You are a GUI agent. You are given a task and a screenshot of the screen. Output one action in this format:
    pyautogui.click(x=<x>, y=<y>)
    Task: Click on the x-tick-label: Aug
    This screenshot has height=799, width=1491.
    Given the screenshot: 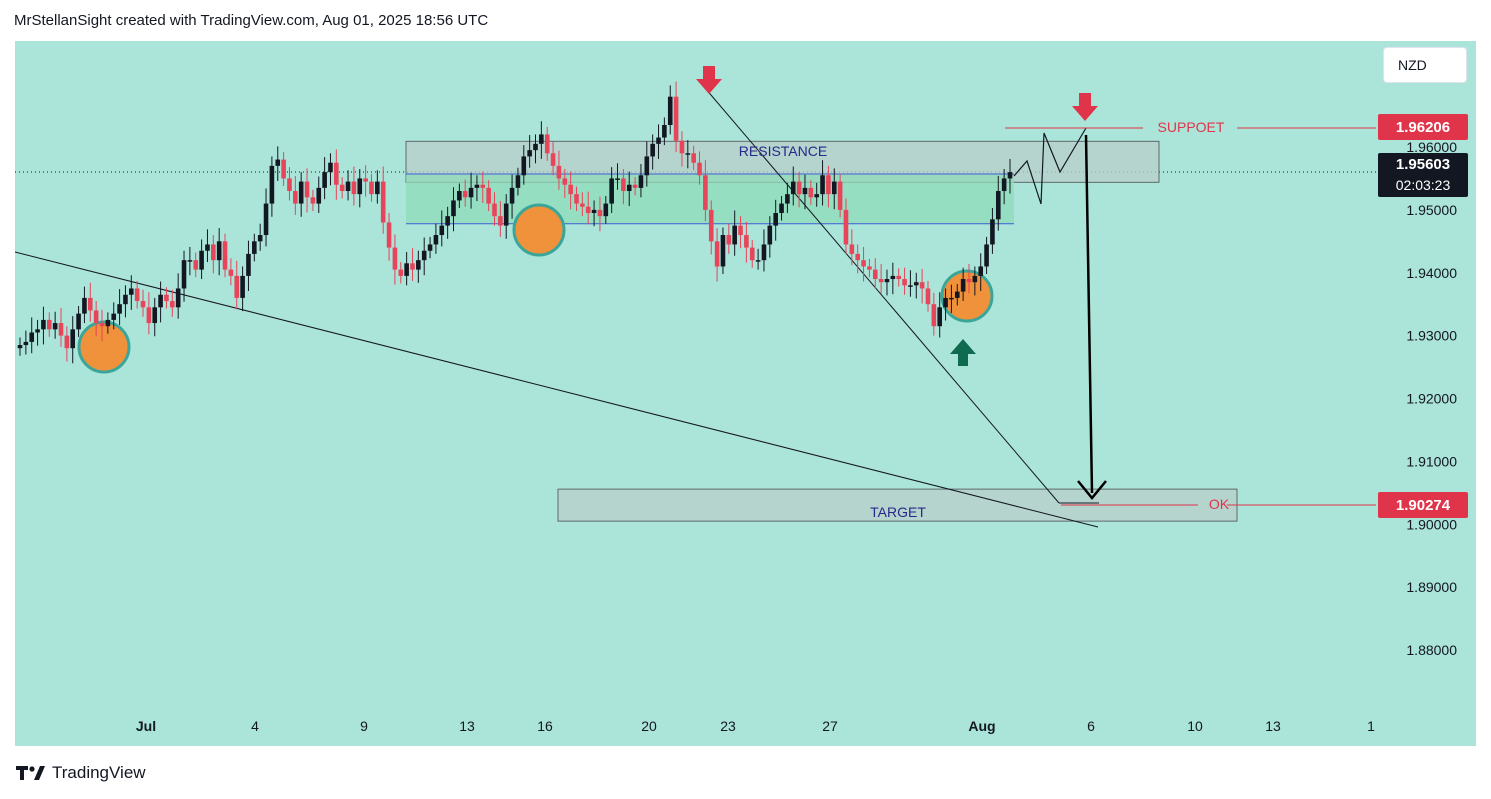 What is the action you would take?
    pyautogui.click(x=981, y=726)
    